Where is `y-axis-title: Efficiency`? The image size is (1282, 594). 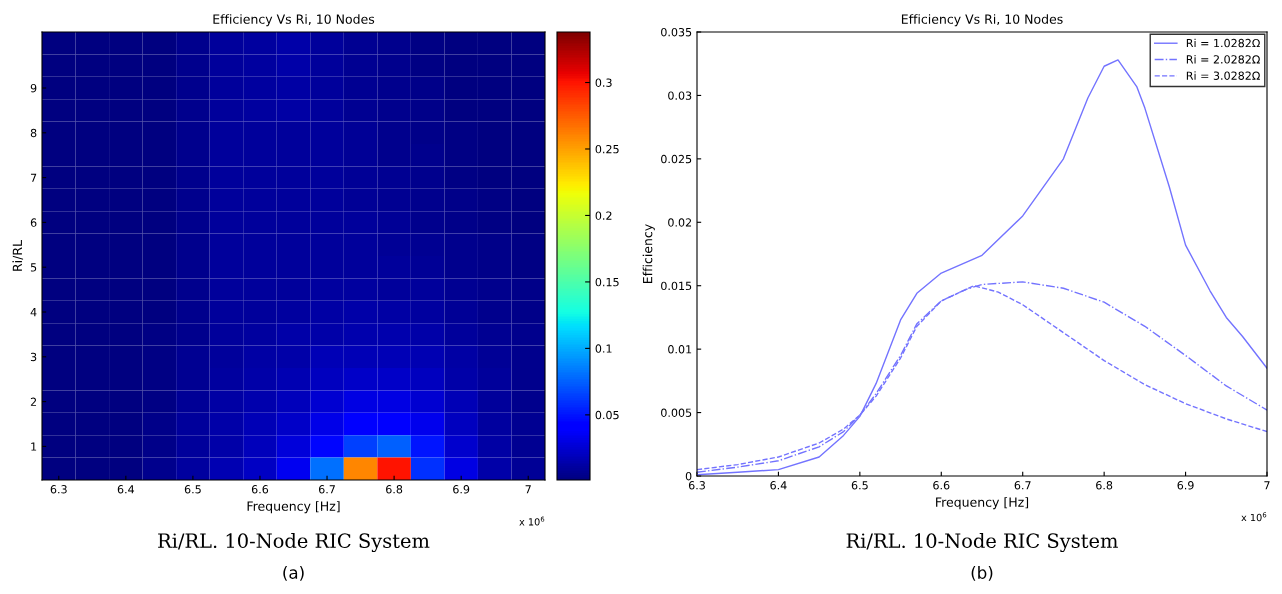
y-axis-title: Efficiency is located at coordinates (648, 253).